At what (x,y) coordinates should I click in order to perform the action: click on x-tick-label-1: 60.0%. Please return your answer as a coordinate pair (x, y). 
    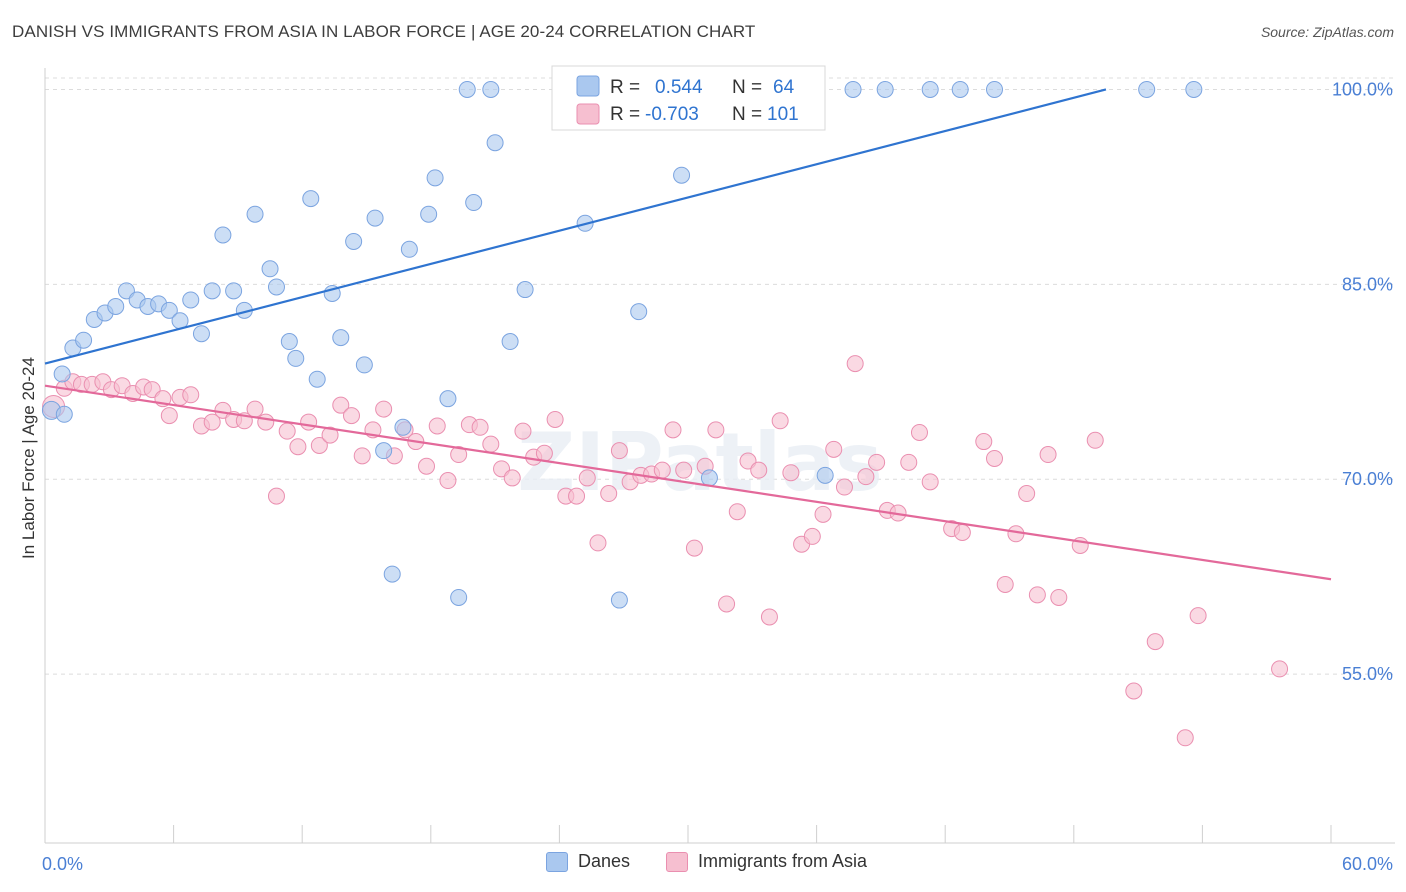
    Looking at the image, I should click on (1367, 864).